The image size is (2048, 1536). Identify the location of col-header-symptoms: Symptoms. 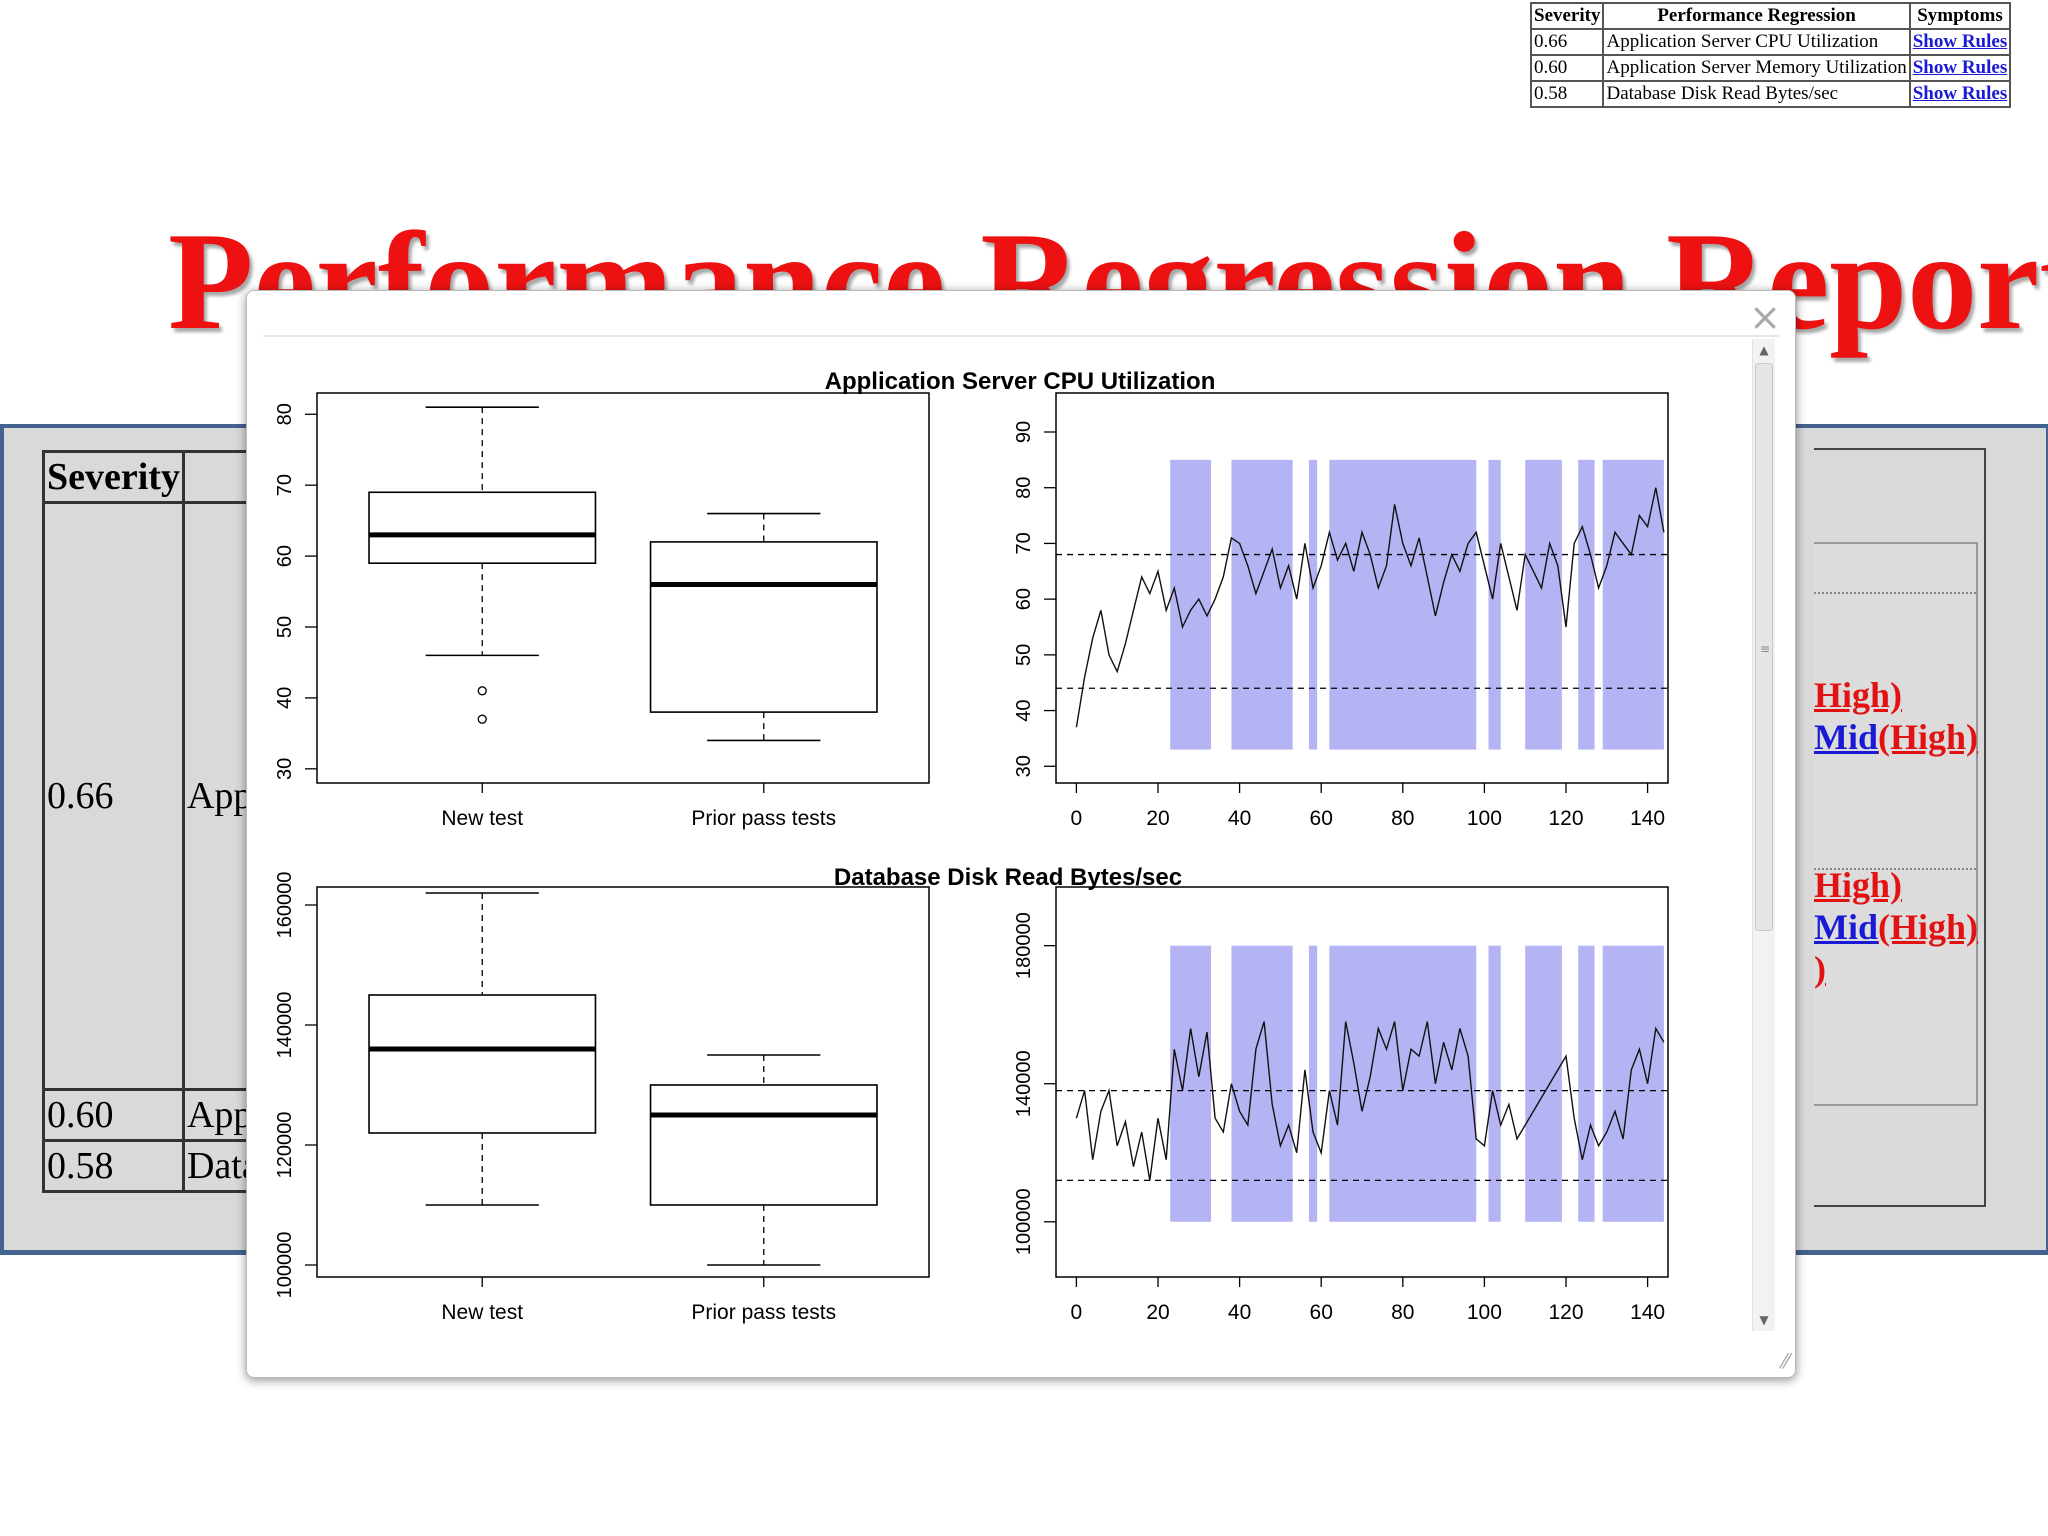
(1960, 16).